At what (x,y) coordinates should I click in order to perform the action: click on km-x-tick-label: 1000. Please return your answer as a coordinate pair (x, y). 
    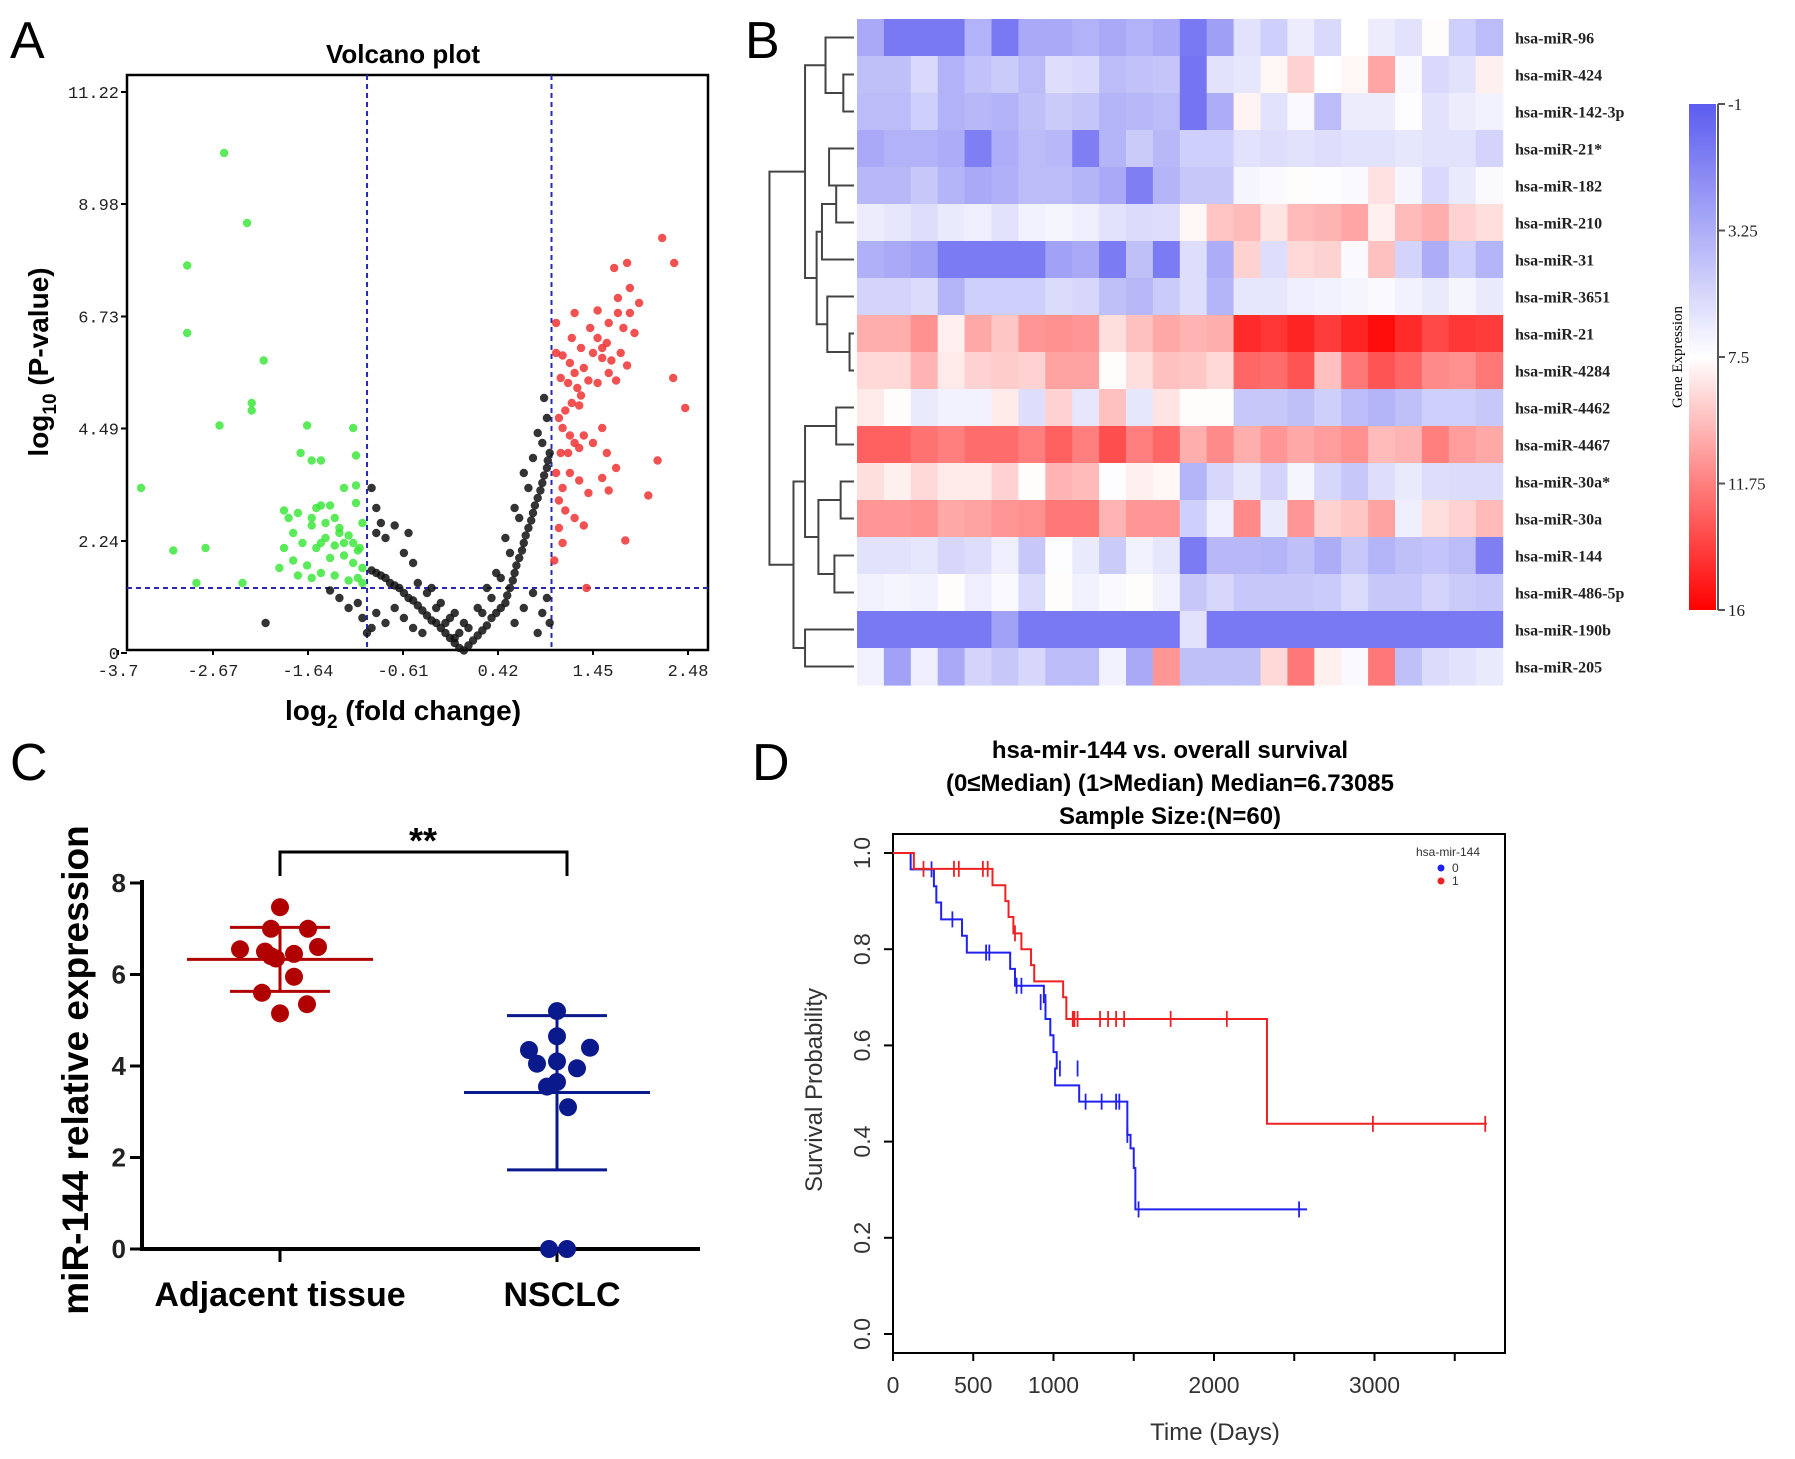
    Looking at the image, I should click on (1053, 1385).